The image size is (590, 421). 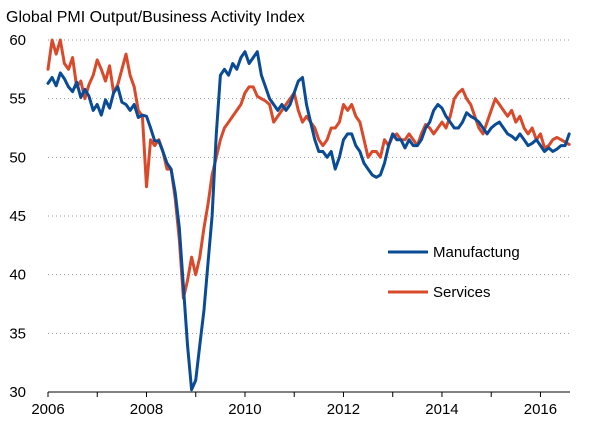 I want to click on y-tick-label: 55, so click(x=17, y=99).